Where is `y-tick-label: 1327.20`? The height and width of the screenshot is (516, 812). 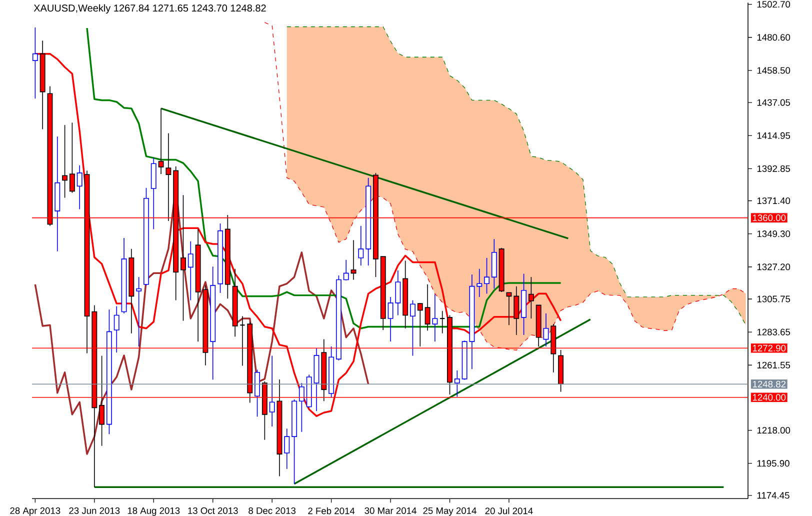
y-tick-label: 1327.20 is located at coordinates (773, 267).